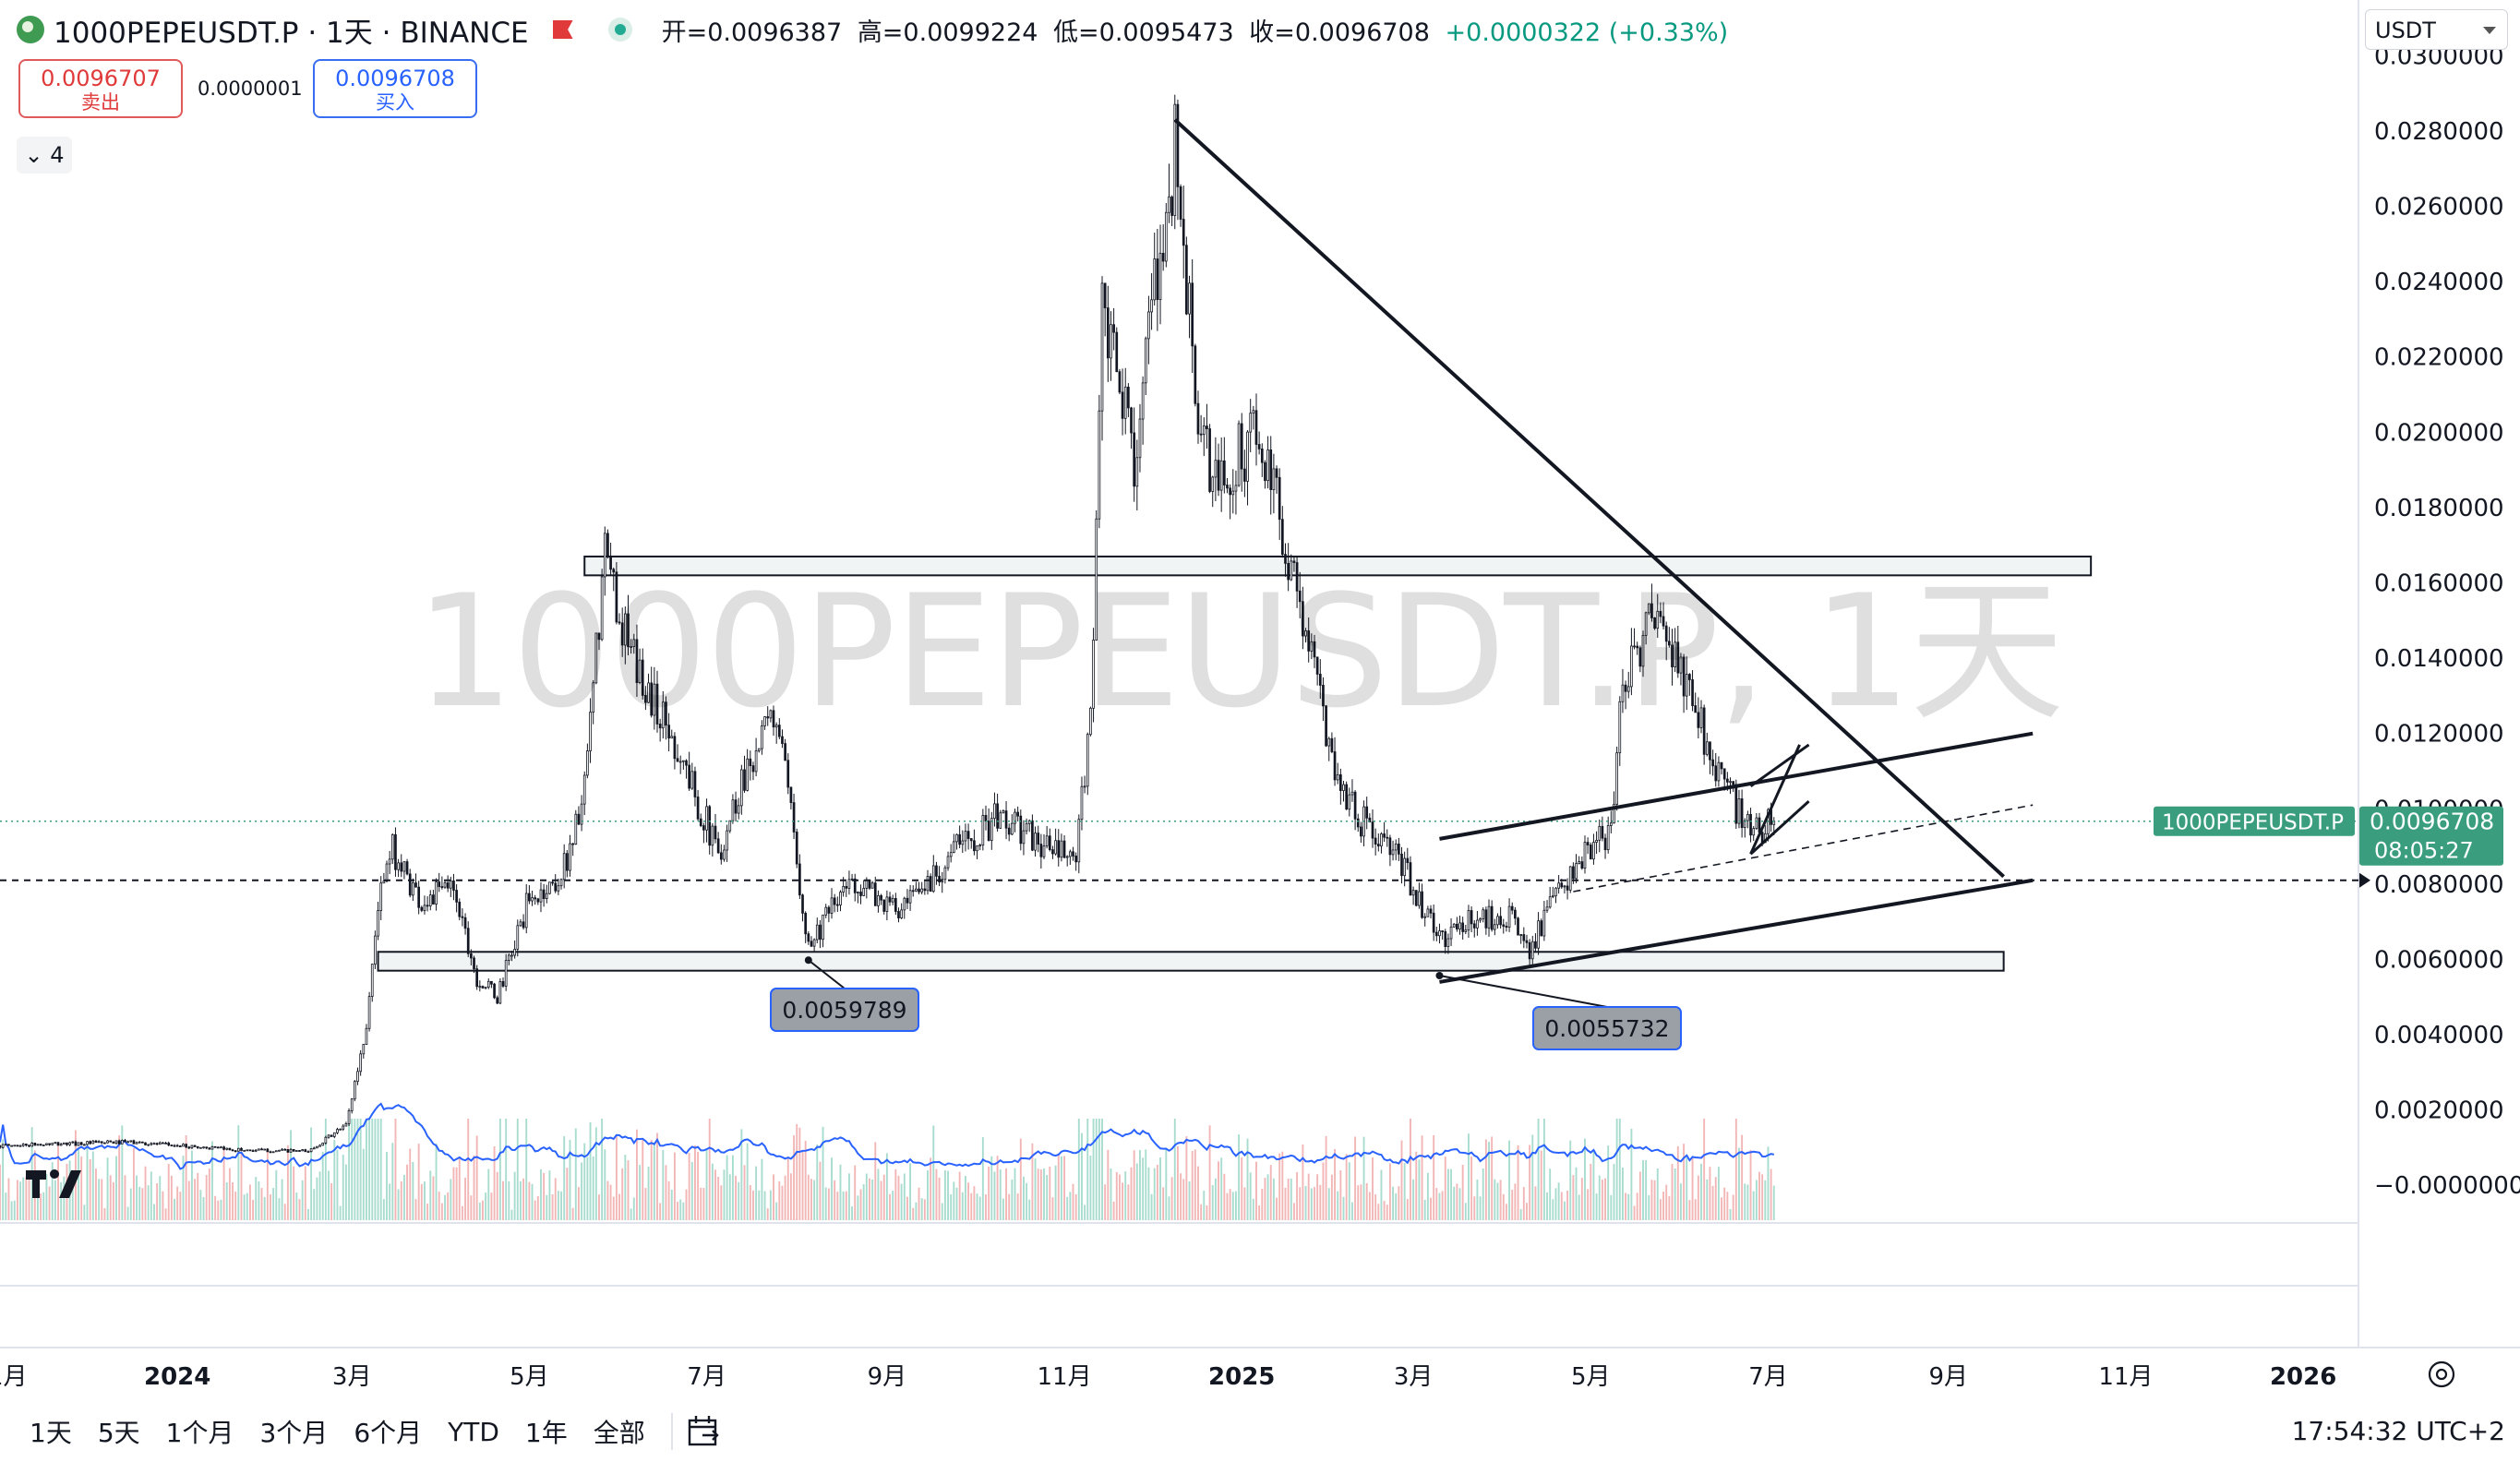 The width and height of the screenshot is (2520, 1462). I want to click on callout-anchor, so click(1439, 975).